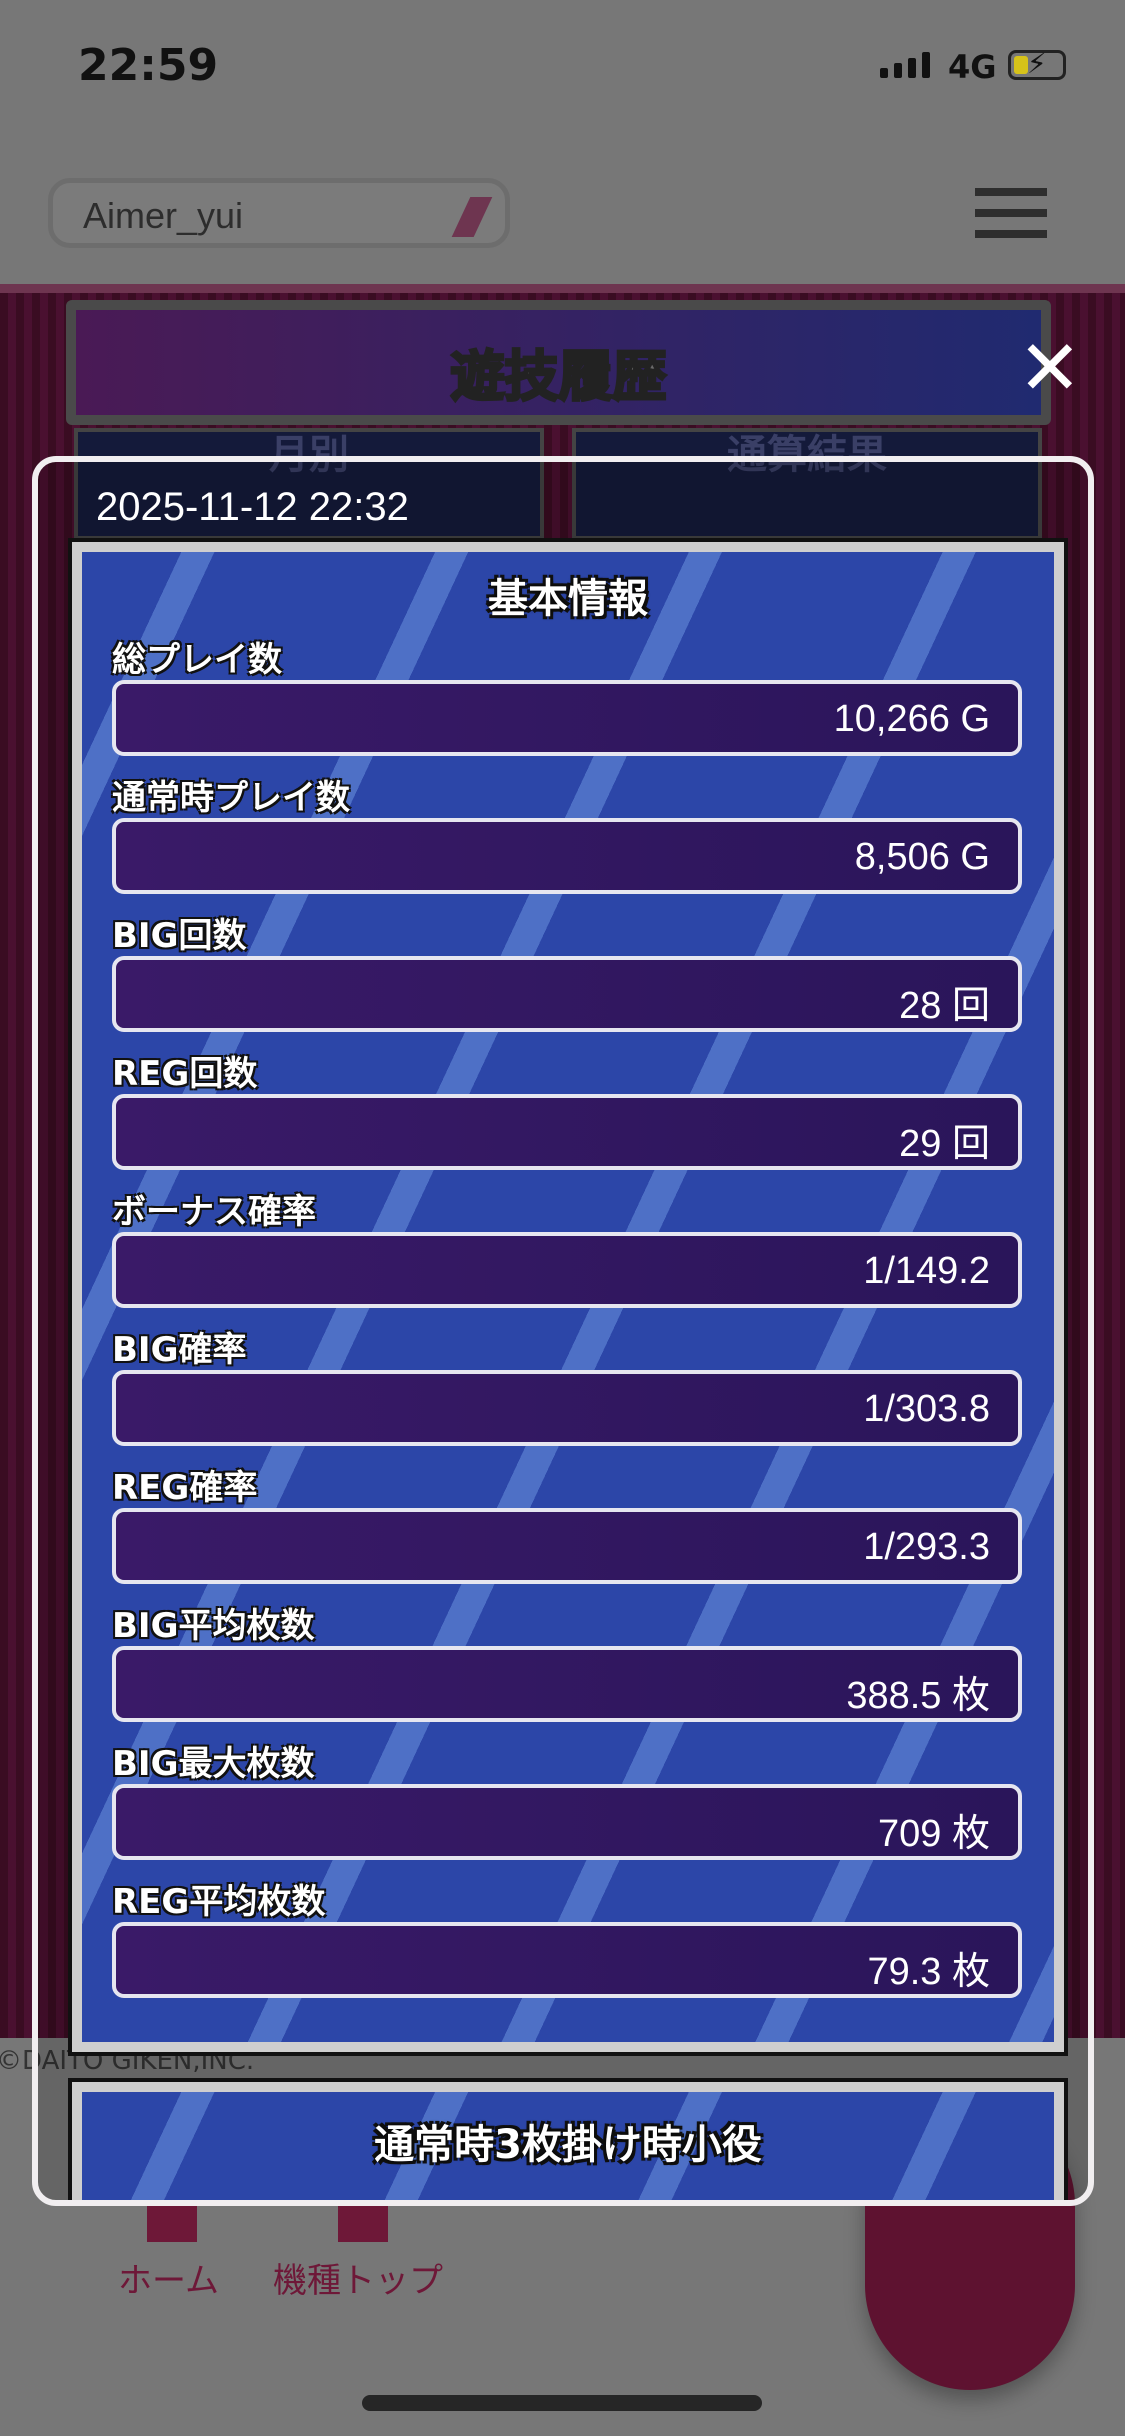 The width and height of the screenshot is (1125, 2436). Describe the element at coordinates (168, 2281) in the screenshot. I see `nav-home: ホーム` at that location.